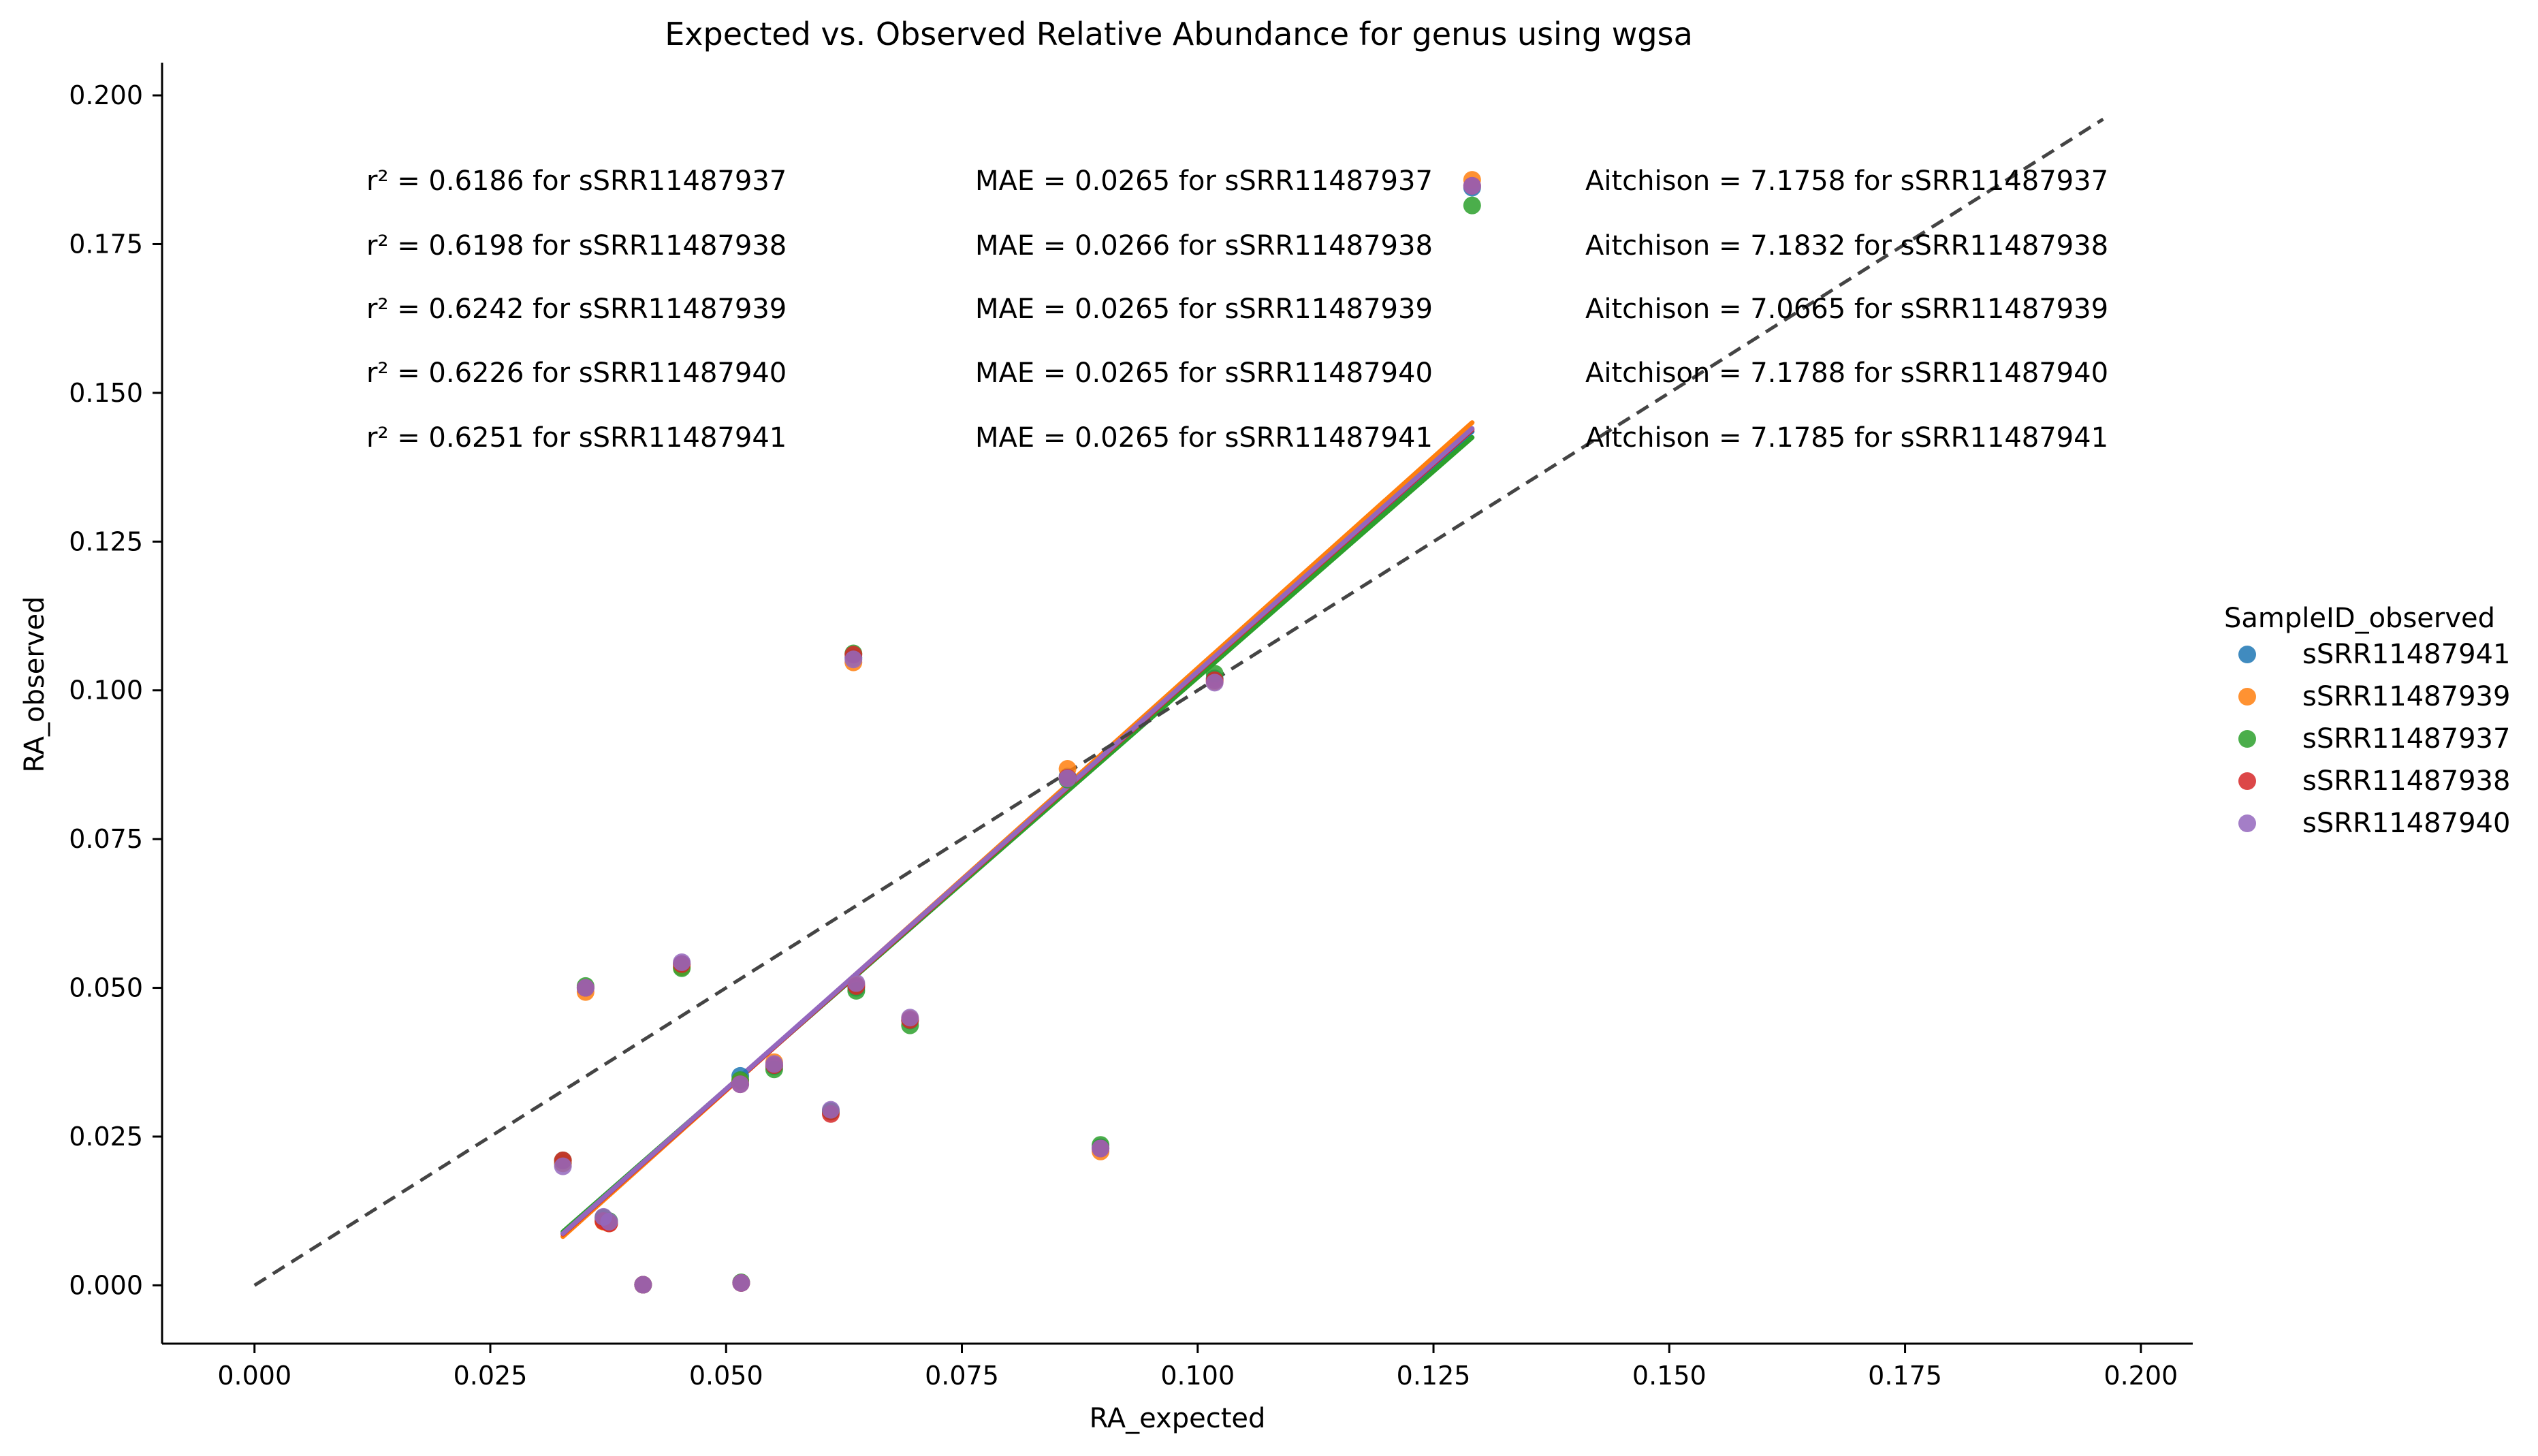 The height and width of the screenshot is (1456, 2538). I want to click on y-tick-label: 0.100, so click(106, 691).